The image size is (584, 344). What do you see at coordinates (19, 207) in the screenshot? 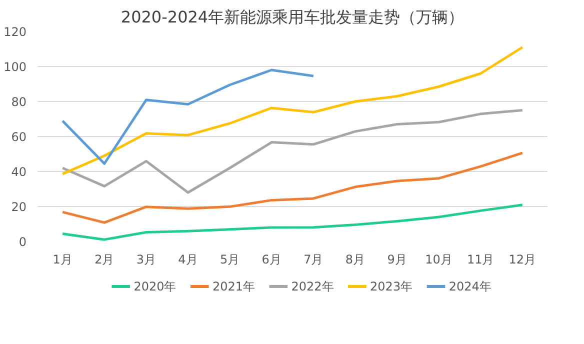
I see `y-tick-label: 20` at bounding box center [19, 207].